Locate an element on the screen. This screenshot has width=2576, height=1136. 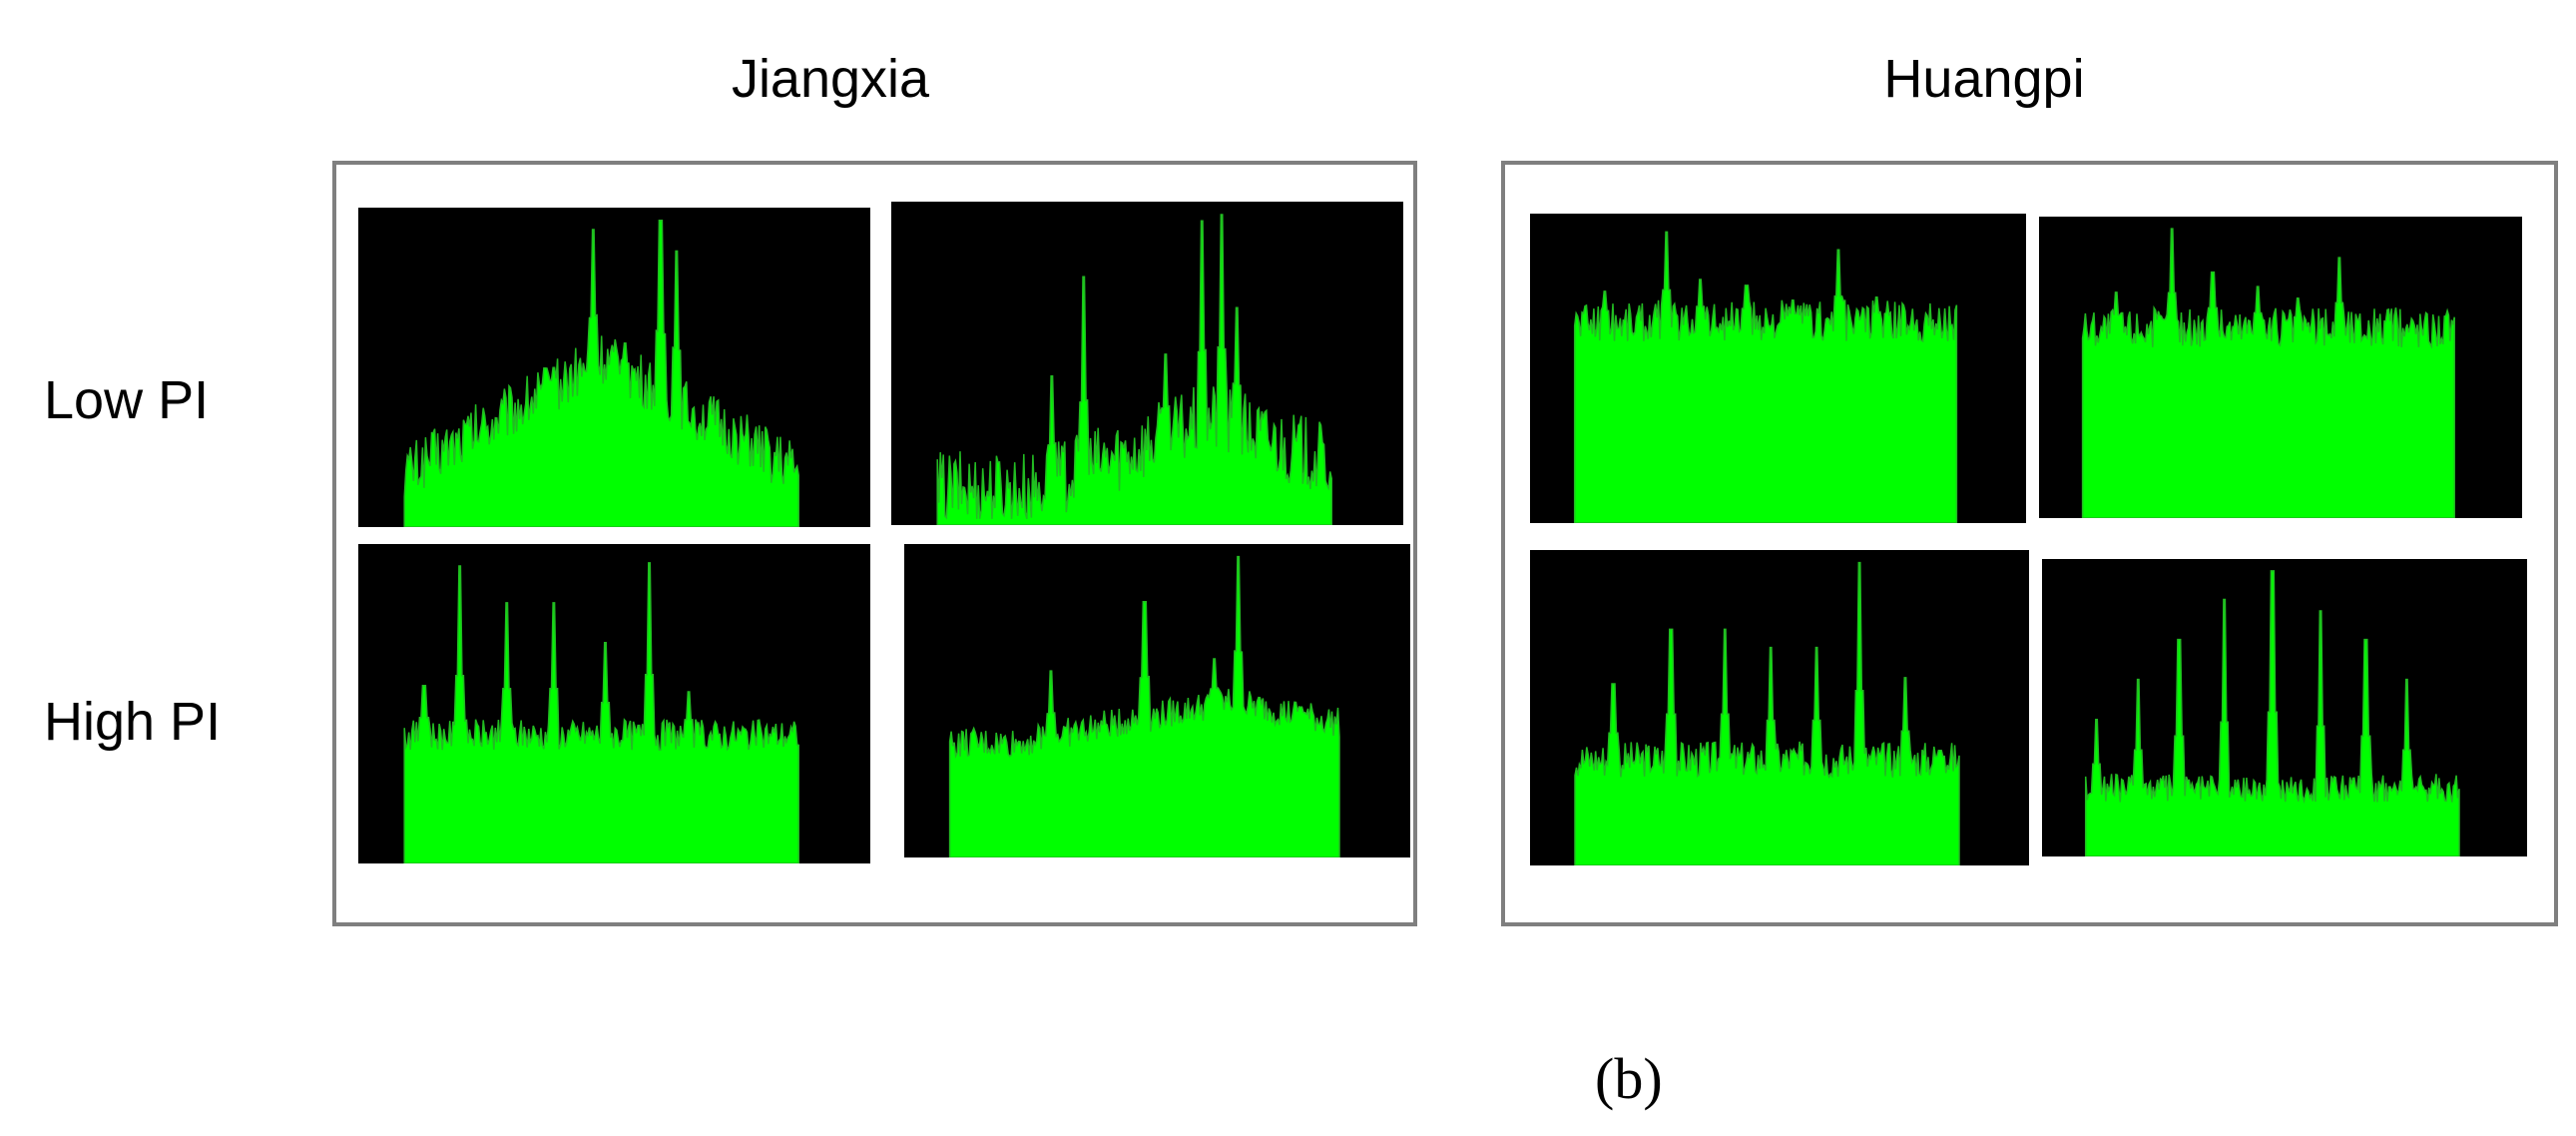
row-label-low-pi: Low PI is located at coordinates (127, 400).